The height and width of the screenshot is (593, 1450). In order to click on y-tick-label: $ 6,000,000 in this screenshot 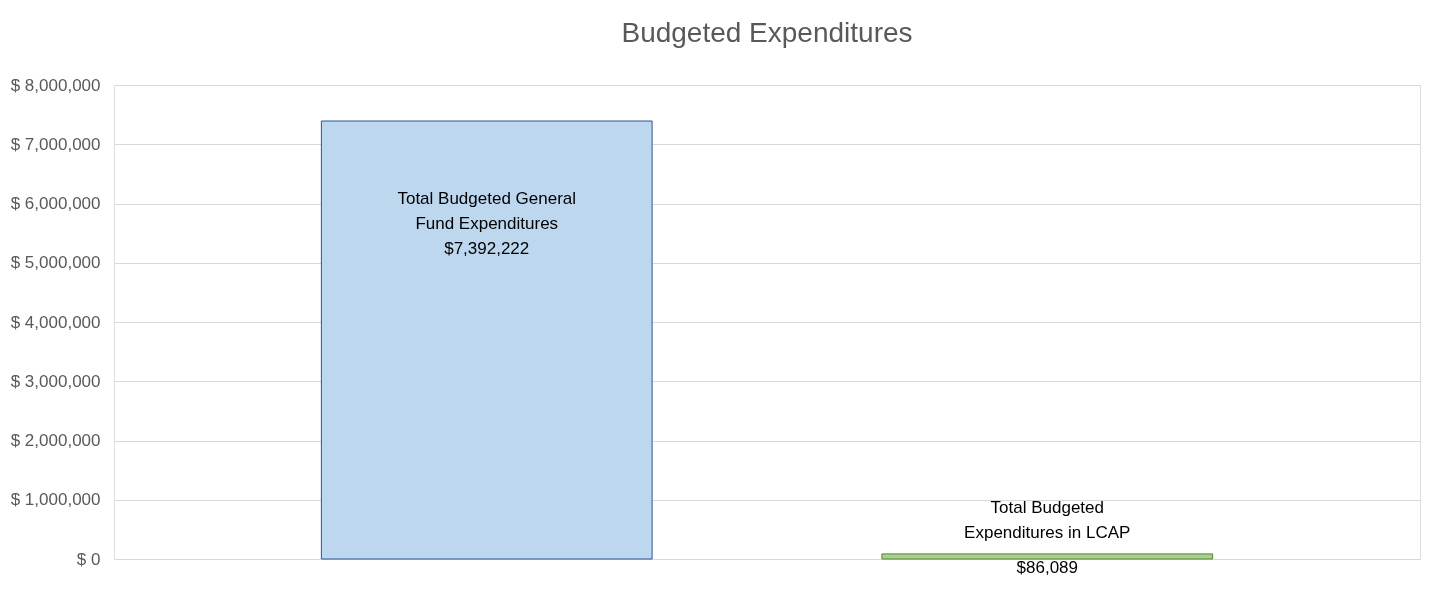, I will do `click(55, 203)`.